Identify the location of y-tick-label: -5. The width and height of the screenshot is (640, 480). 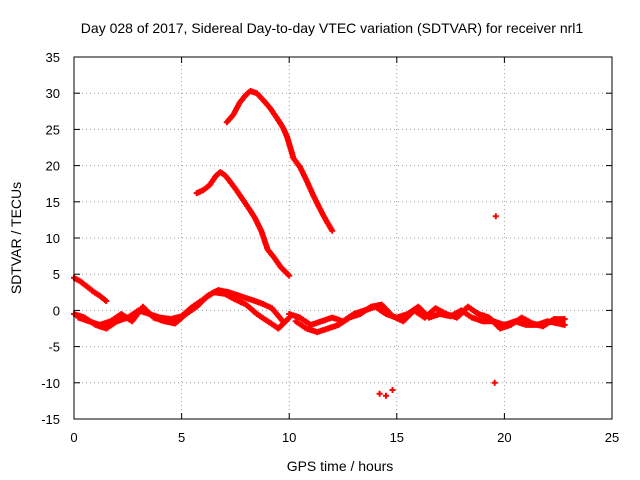
(54, 347).